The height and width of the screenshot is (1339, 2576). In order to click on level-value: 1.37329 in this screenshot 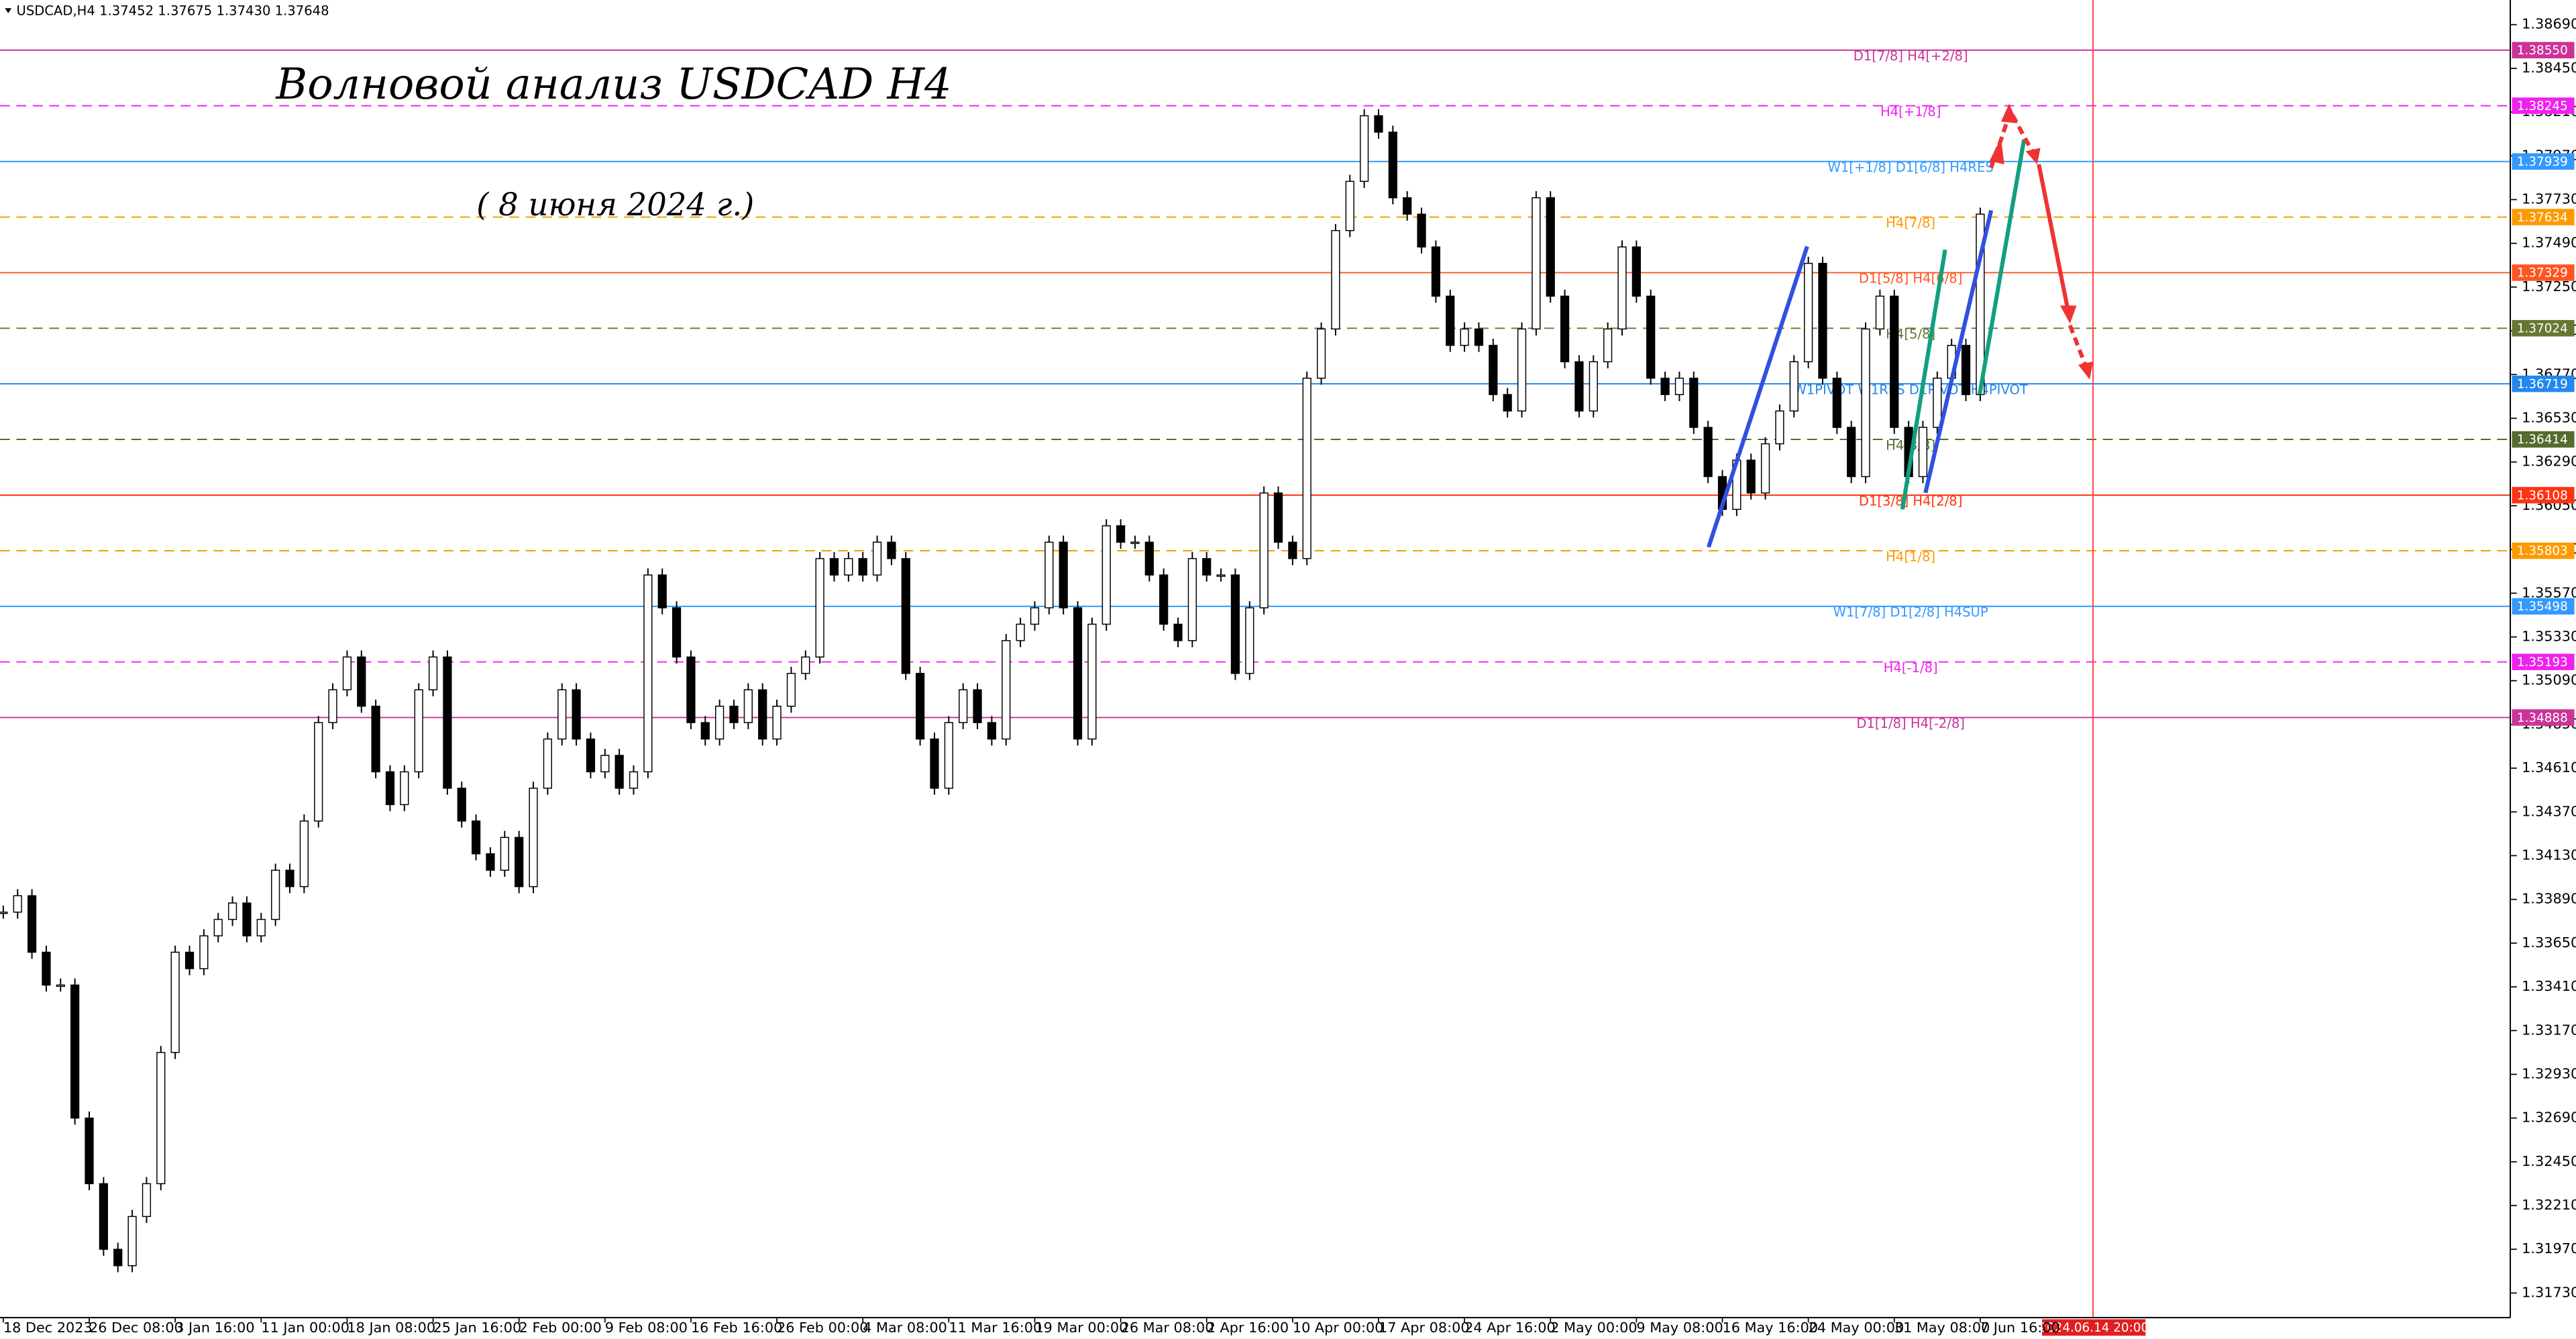, I will do `click(2542, 273)`.